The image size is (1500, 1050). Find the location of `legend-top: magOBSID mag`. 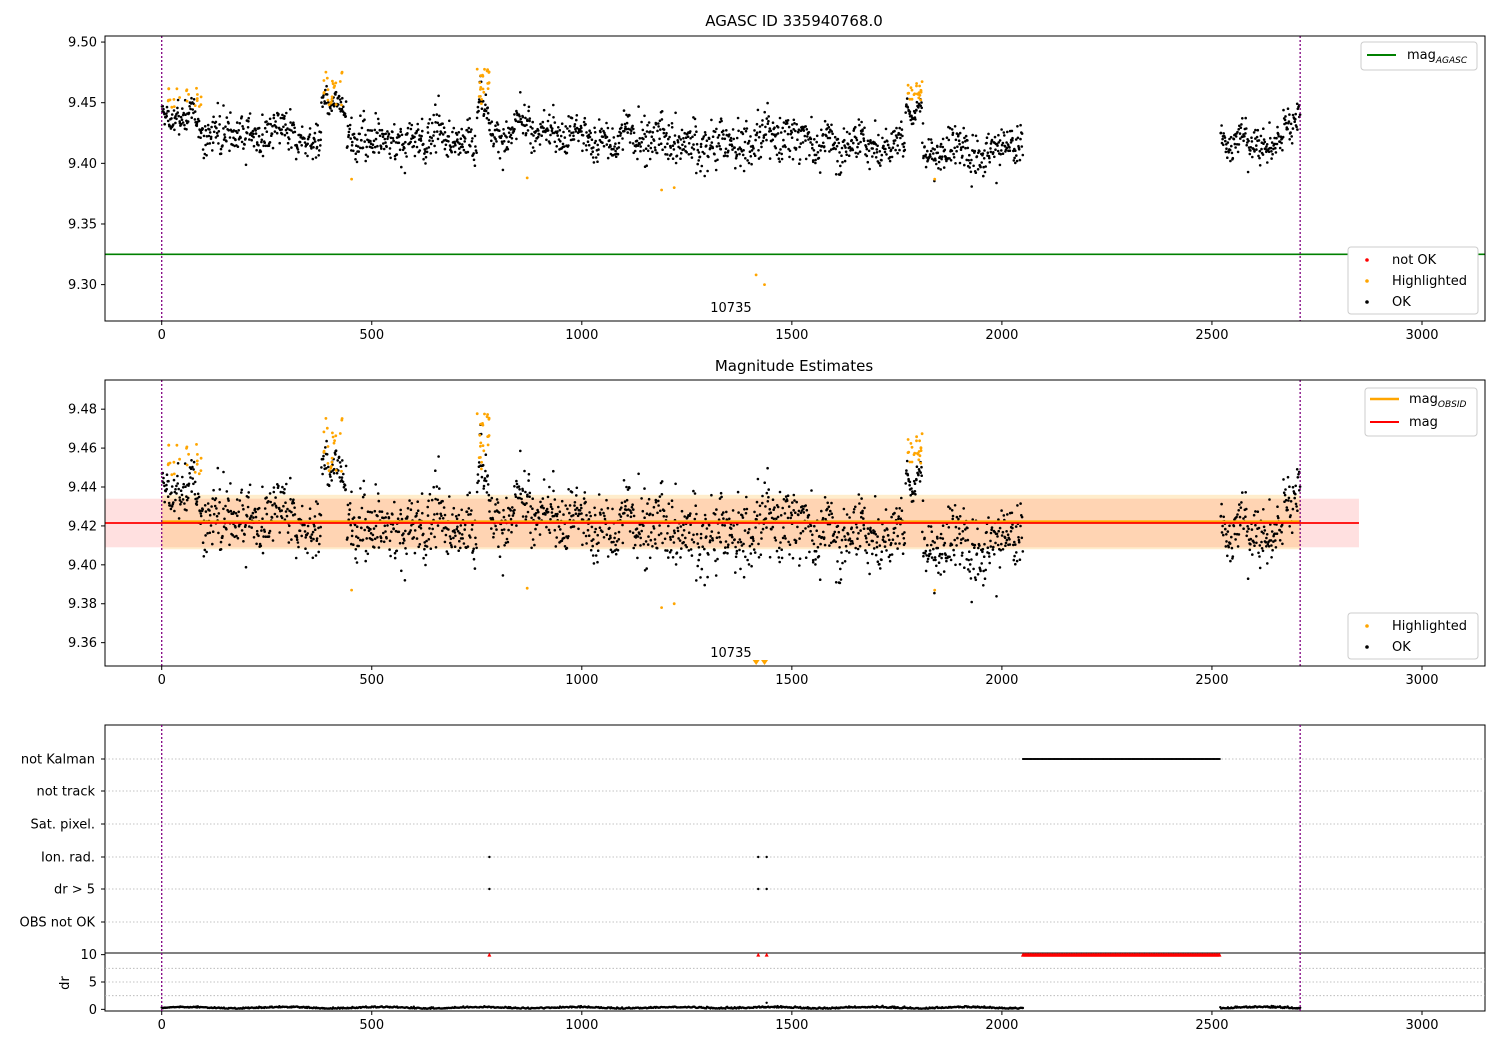

legend-top: magOBSID mag is located at coordinates (1421, 412).